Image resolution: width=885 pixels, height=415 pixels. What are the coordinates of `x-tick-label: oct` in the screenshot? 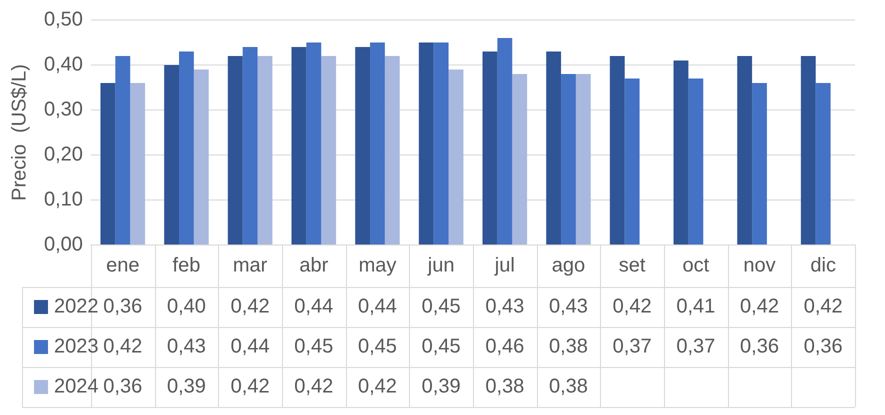 It's located at (696, 265).